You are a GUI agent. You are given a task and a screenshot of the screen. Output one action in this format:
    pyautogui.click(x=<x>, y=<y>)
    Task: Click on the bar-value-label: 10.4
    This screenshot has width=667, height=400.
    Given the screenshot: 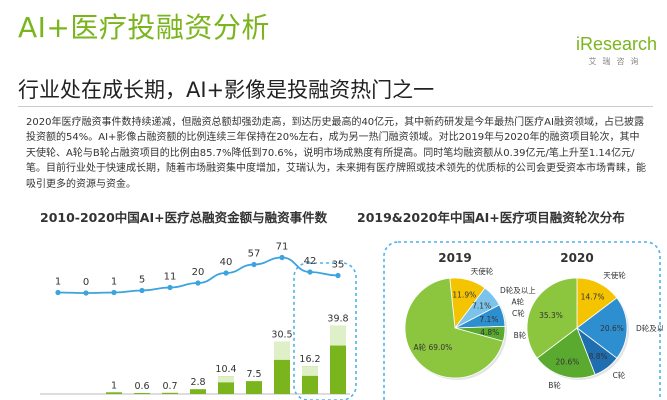 What is the action you would take?
    pyautogui.click(x=225, y=369)
    